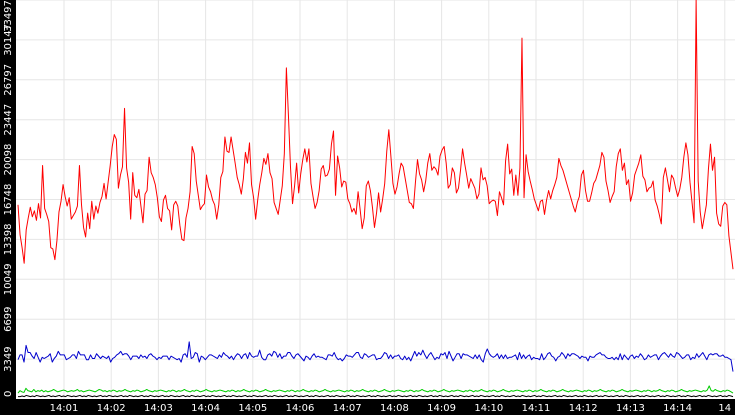 This screenshot has width=735, height=415. What do you see at coordinates (111, 408) in the screenshot?
I see `x-tick-label: 14:02` at bounding box center [111, 408].